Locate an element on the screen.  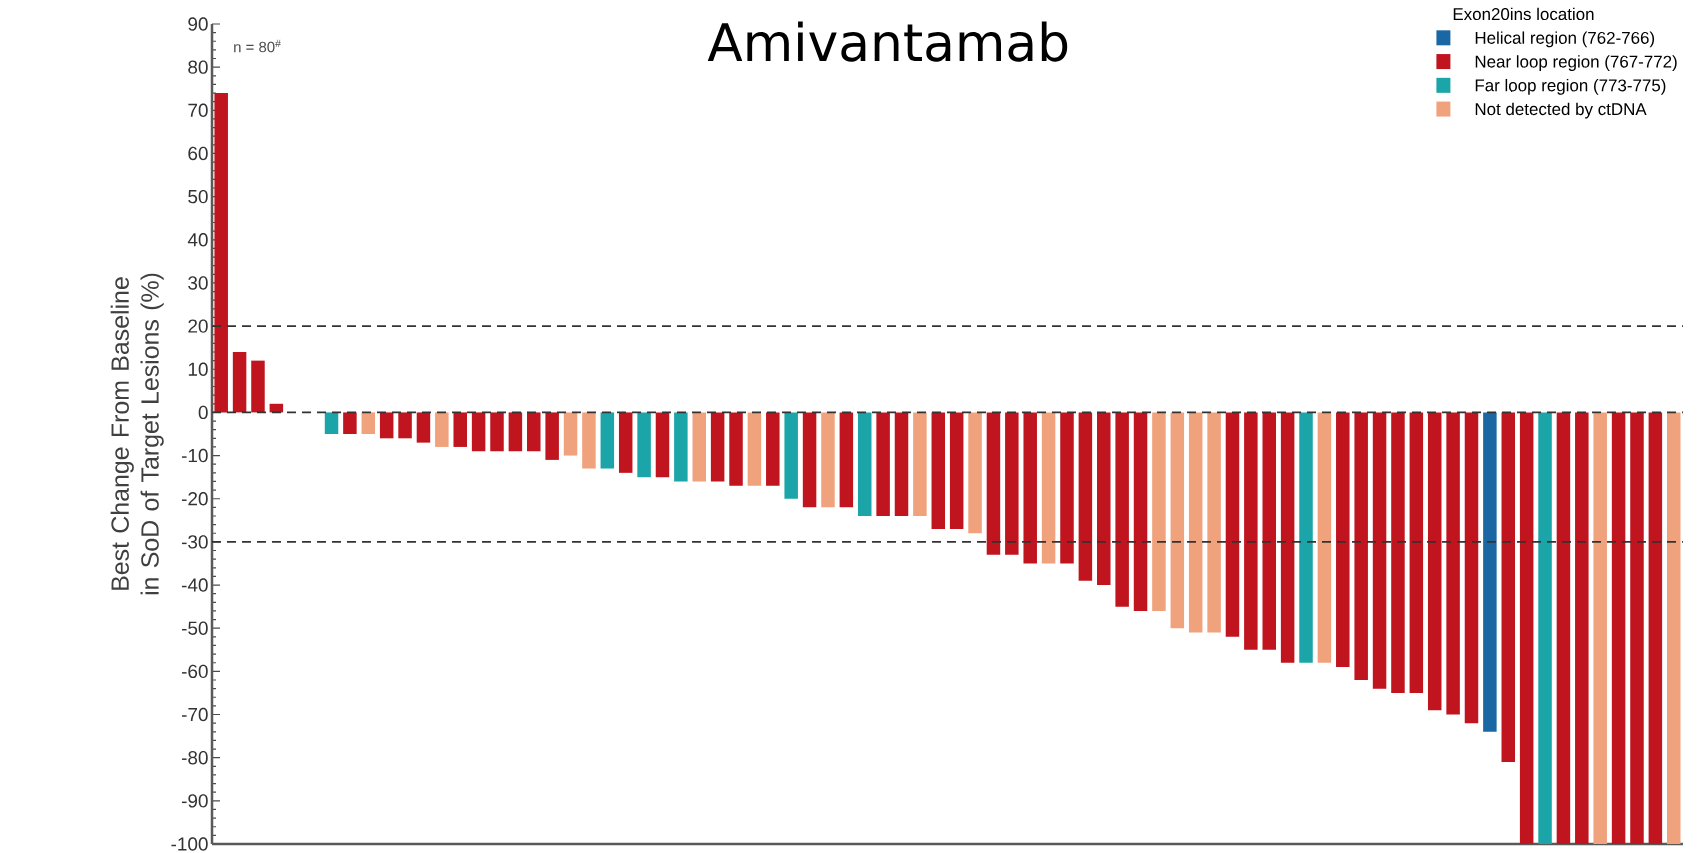
y-tick-label: 30 is located at coordinates (198, 283).